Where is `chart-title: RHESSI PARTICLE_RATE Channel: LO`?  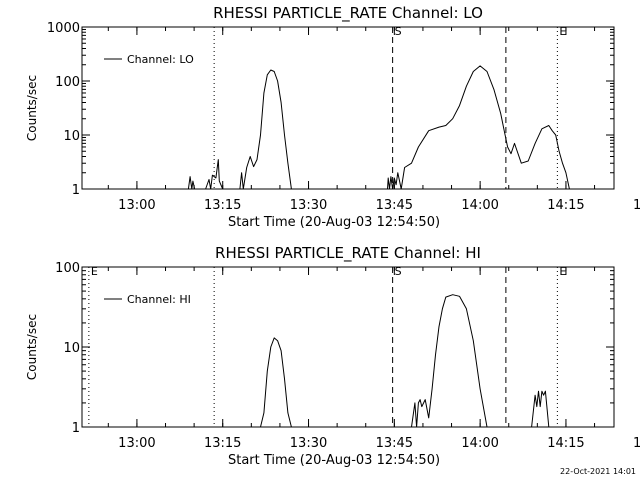
chart-title: RHESSI PARTICLE_RATE Channel: LO is located at coordinates (348, 13).